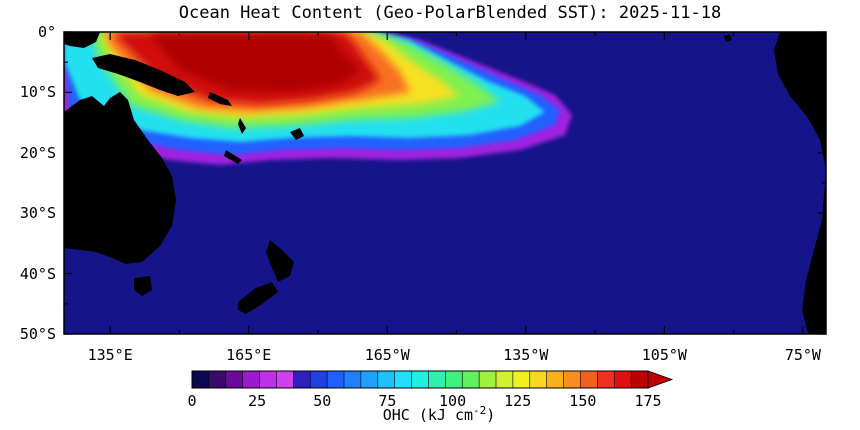 The width and height of the screenshot is (860, 430). Describe the element at coordinates (37, 273) in the screenshot. I see `lat-label: 40°S` at that location.